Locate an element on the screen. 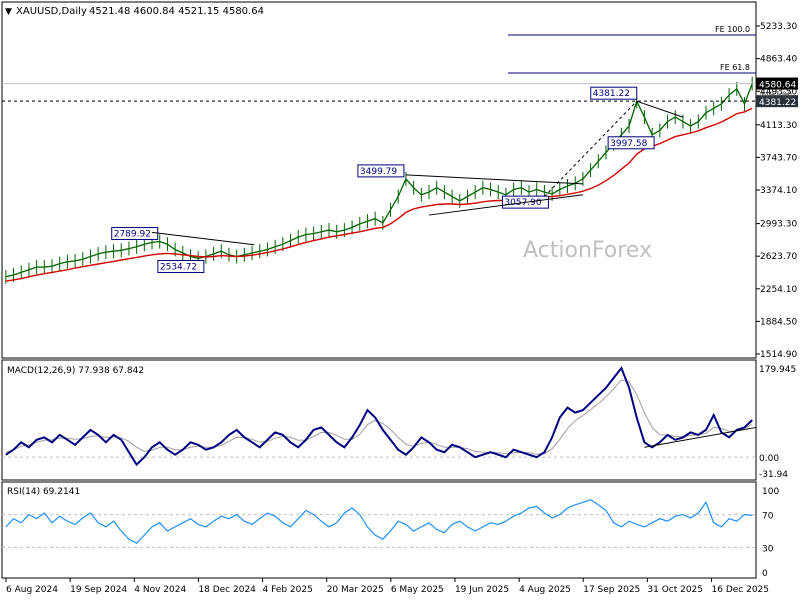 This screenshot has height=600, width=800. macd-trendline is located at coordinates (700, 437).